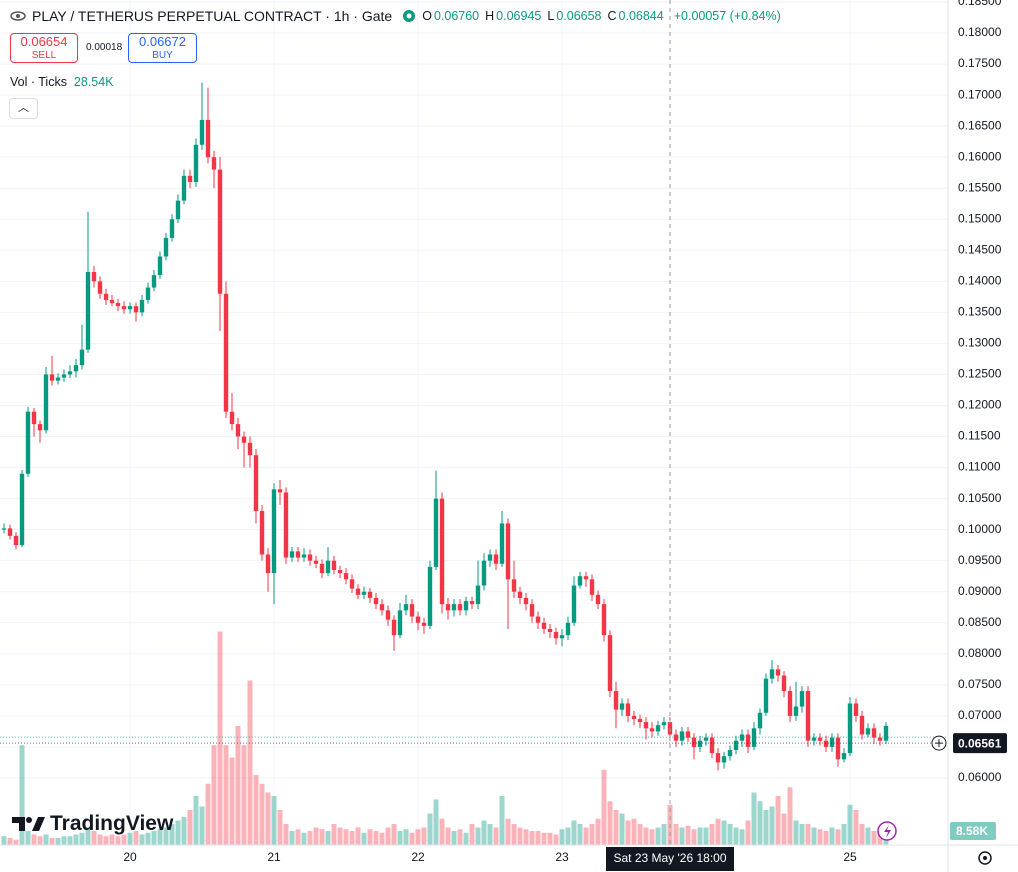  Describe the element at coordinates (972, 831) in the screenshot. I see `volume-badge-label: 8.58K` at that location.